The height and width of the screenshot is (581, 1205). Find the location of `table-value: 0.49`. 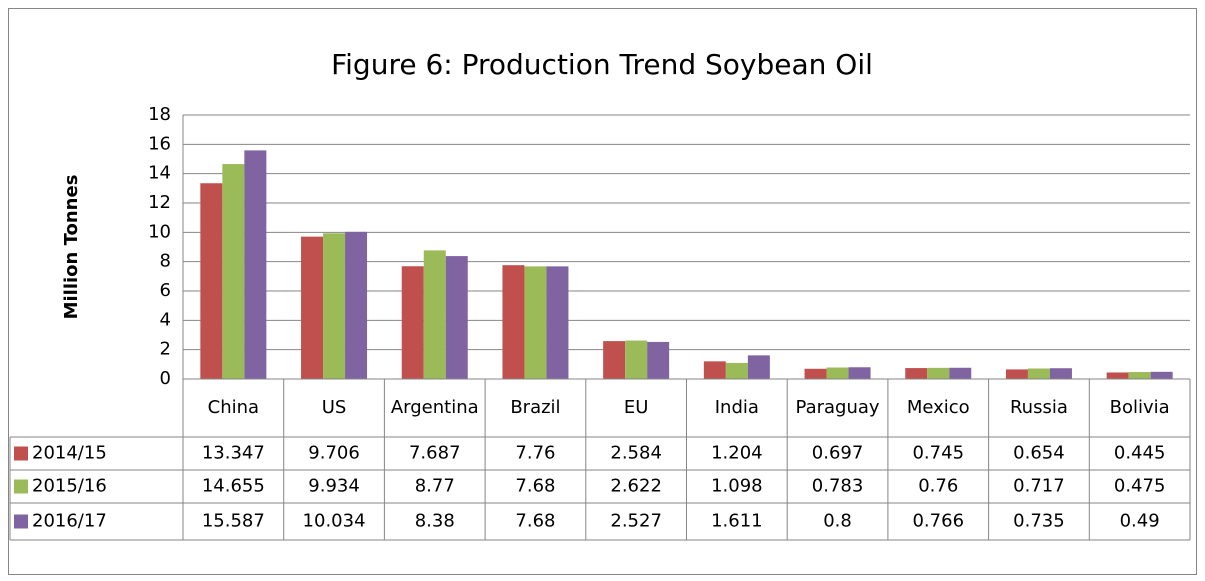

table-value: 0.49 is located at coordinates (1140, 521).